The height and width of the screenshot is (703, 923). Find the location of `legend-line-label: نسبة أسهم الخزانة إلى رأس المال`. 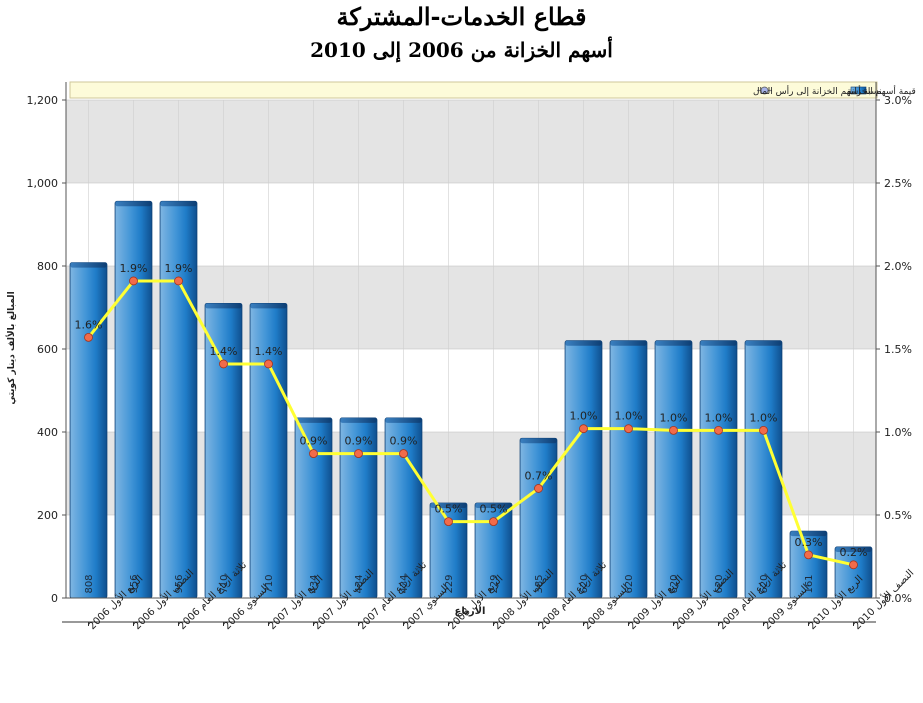

legend-line-label: نسبة أسهم الخزانة إلى رأس المال is located at coordinates (817, 91).